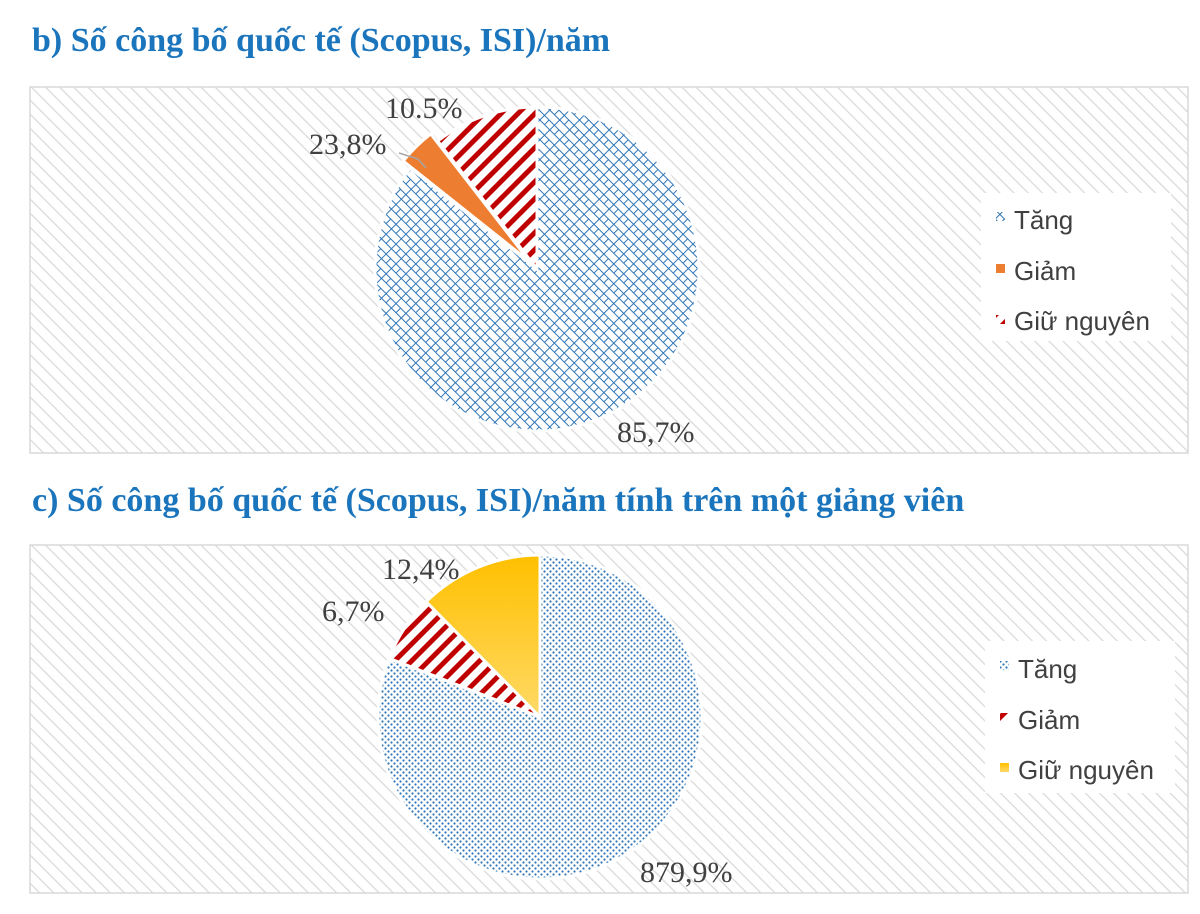 The width and height of the screenshot is (1200, 914). I want to click on chart-b-legend-item-tang: Tăng, so click(1034, 220).